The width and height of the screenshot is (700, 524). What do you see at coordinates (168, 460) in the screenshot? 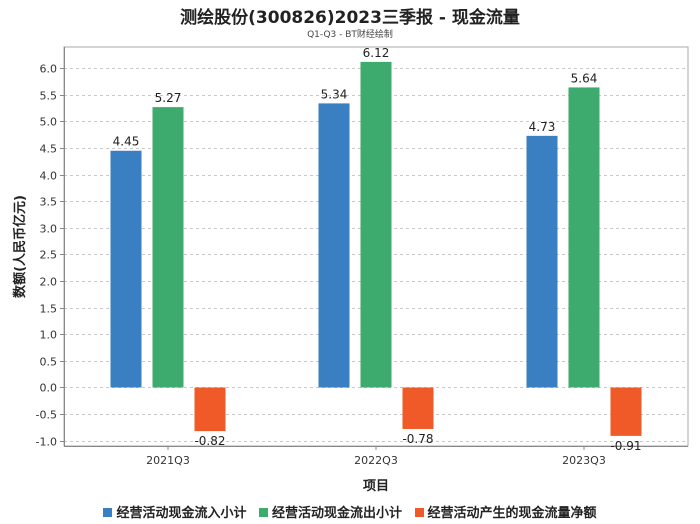
I see `x-tick-label: 2021Q3` at bounding box center [168, 460].